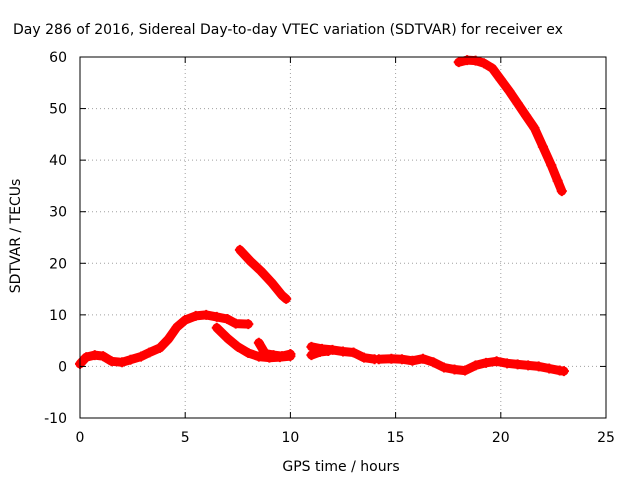 This screenshot has width=640, height=480. What do you see at coordinates (58, 58) in the screenshot?
I see `y-tick-label: 60` at bounding box center [58, 58].